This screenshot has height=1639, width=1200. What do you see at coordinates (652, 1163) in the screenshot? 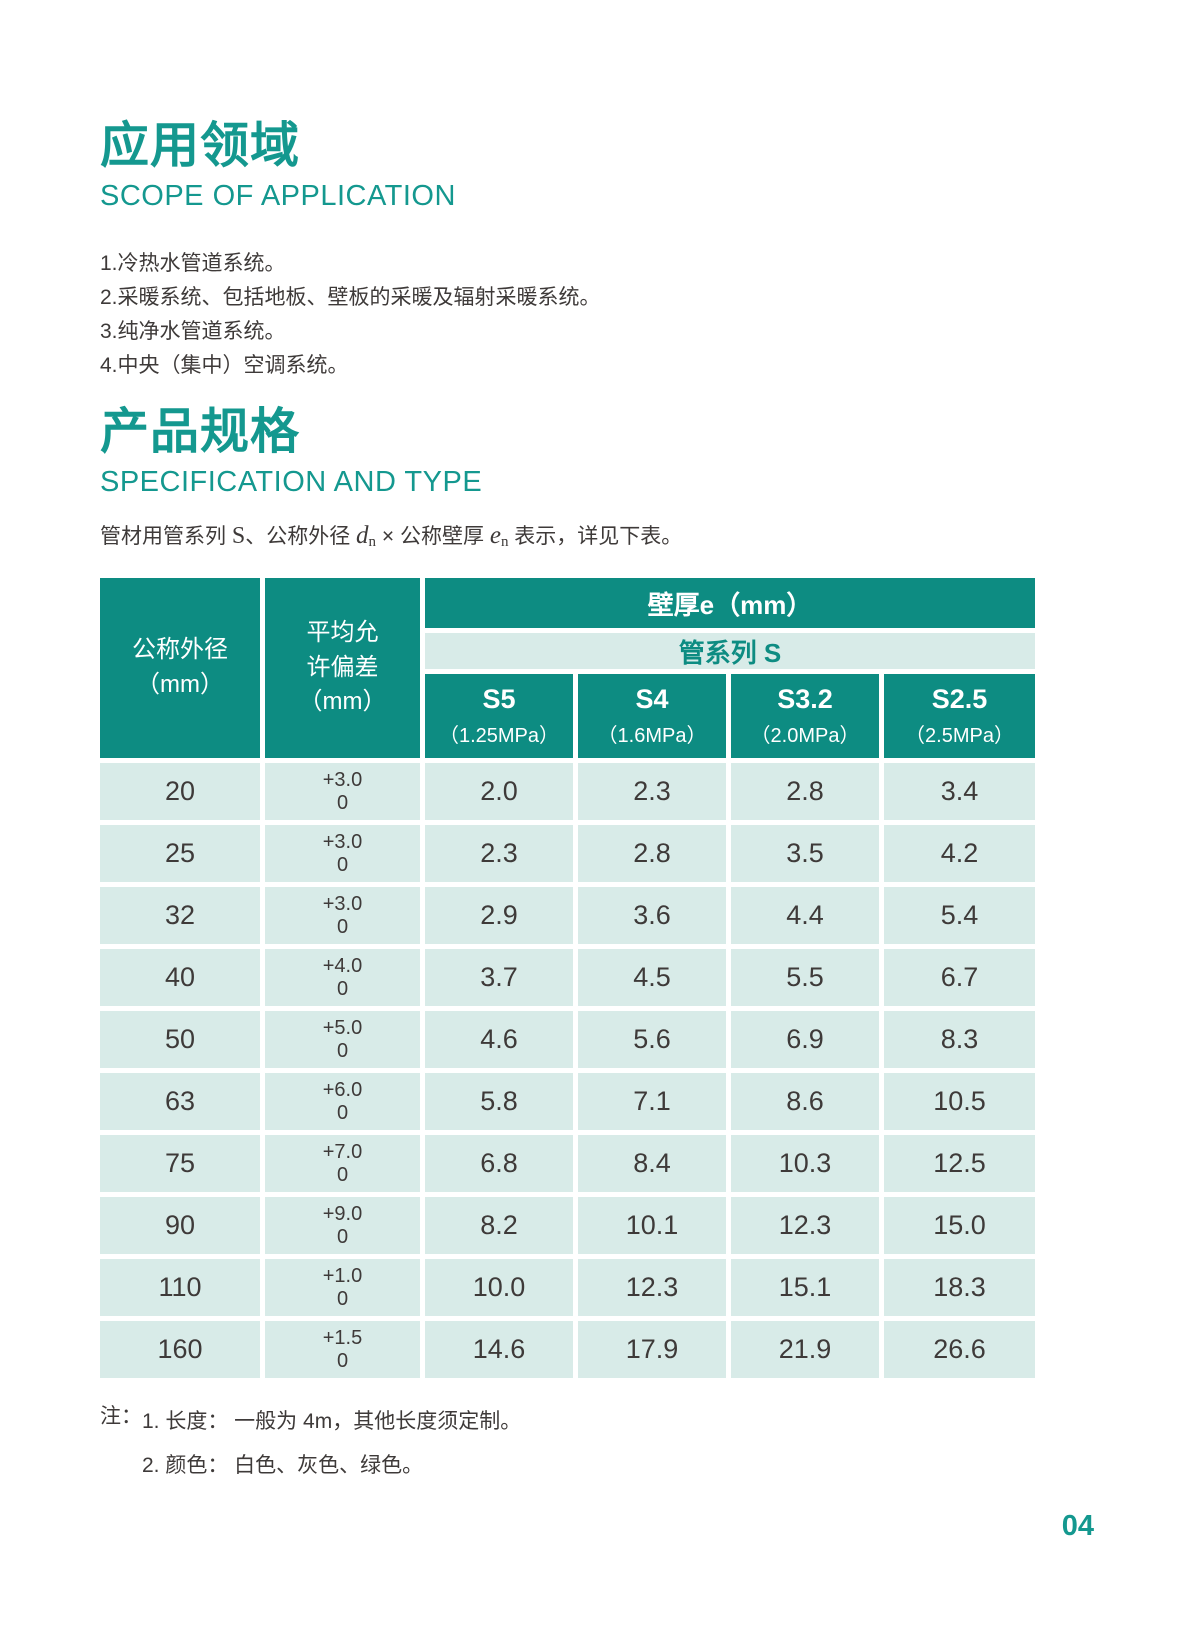
I see `cell-s4-thickness: 8.4` at bounding box center [652, 1163].